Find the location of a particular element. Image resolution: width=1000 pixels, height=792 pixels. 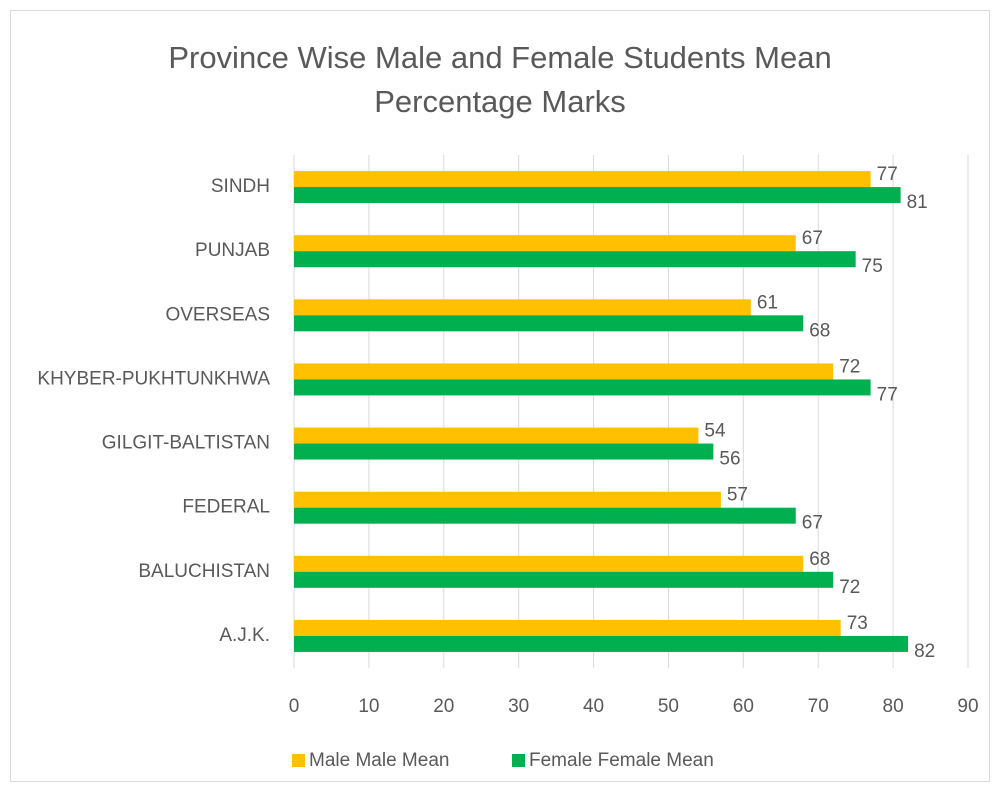

x-tick-label: 70 is located at coordinates (818, 706).